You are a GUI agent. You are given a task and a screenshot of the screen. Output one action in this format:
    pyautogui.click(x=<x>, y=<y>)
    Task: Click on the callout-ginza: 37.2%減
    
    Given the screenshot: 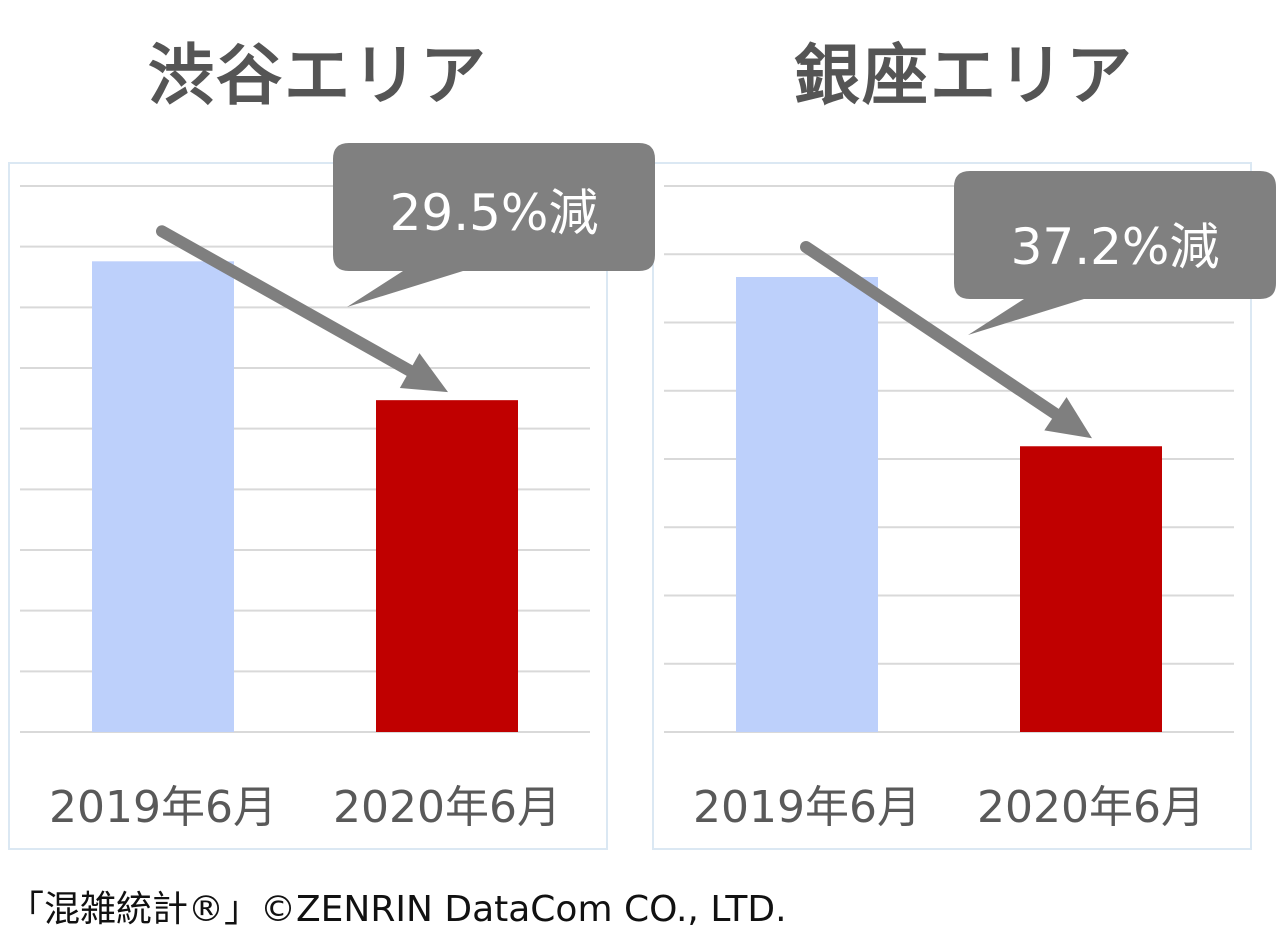 What is the action you would take?
    pyautogui.click(x=1115, y=256)
    